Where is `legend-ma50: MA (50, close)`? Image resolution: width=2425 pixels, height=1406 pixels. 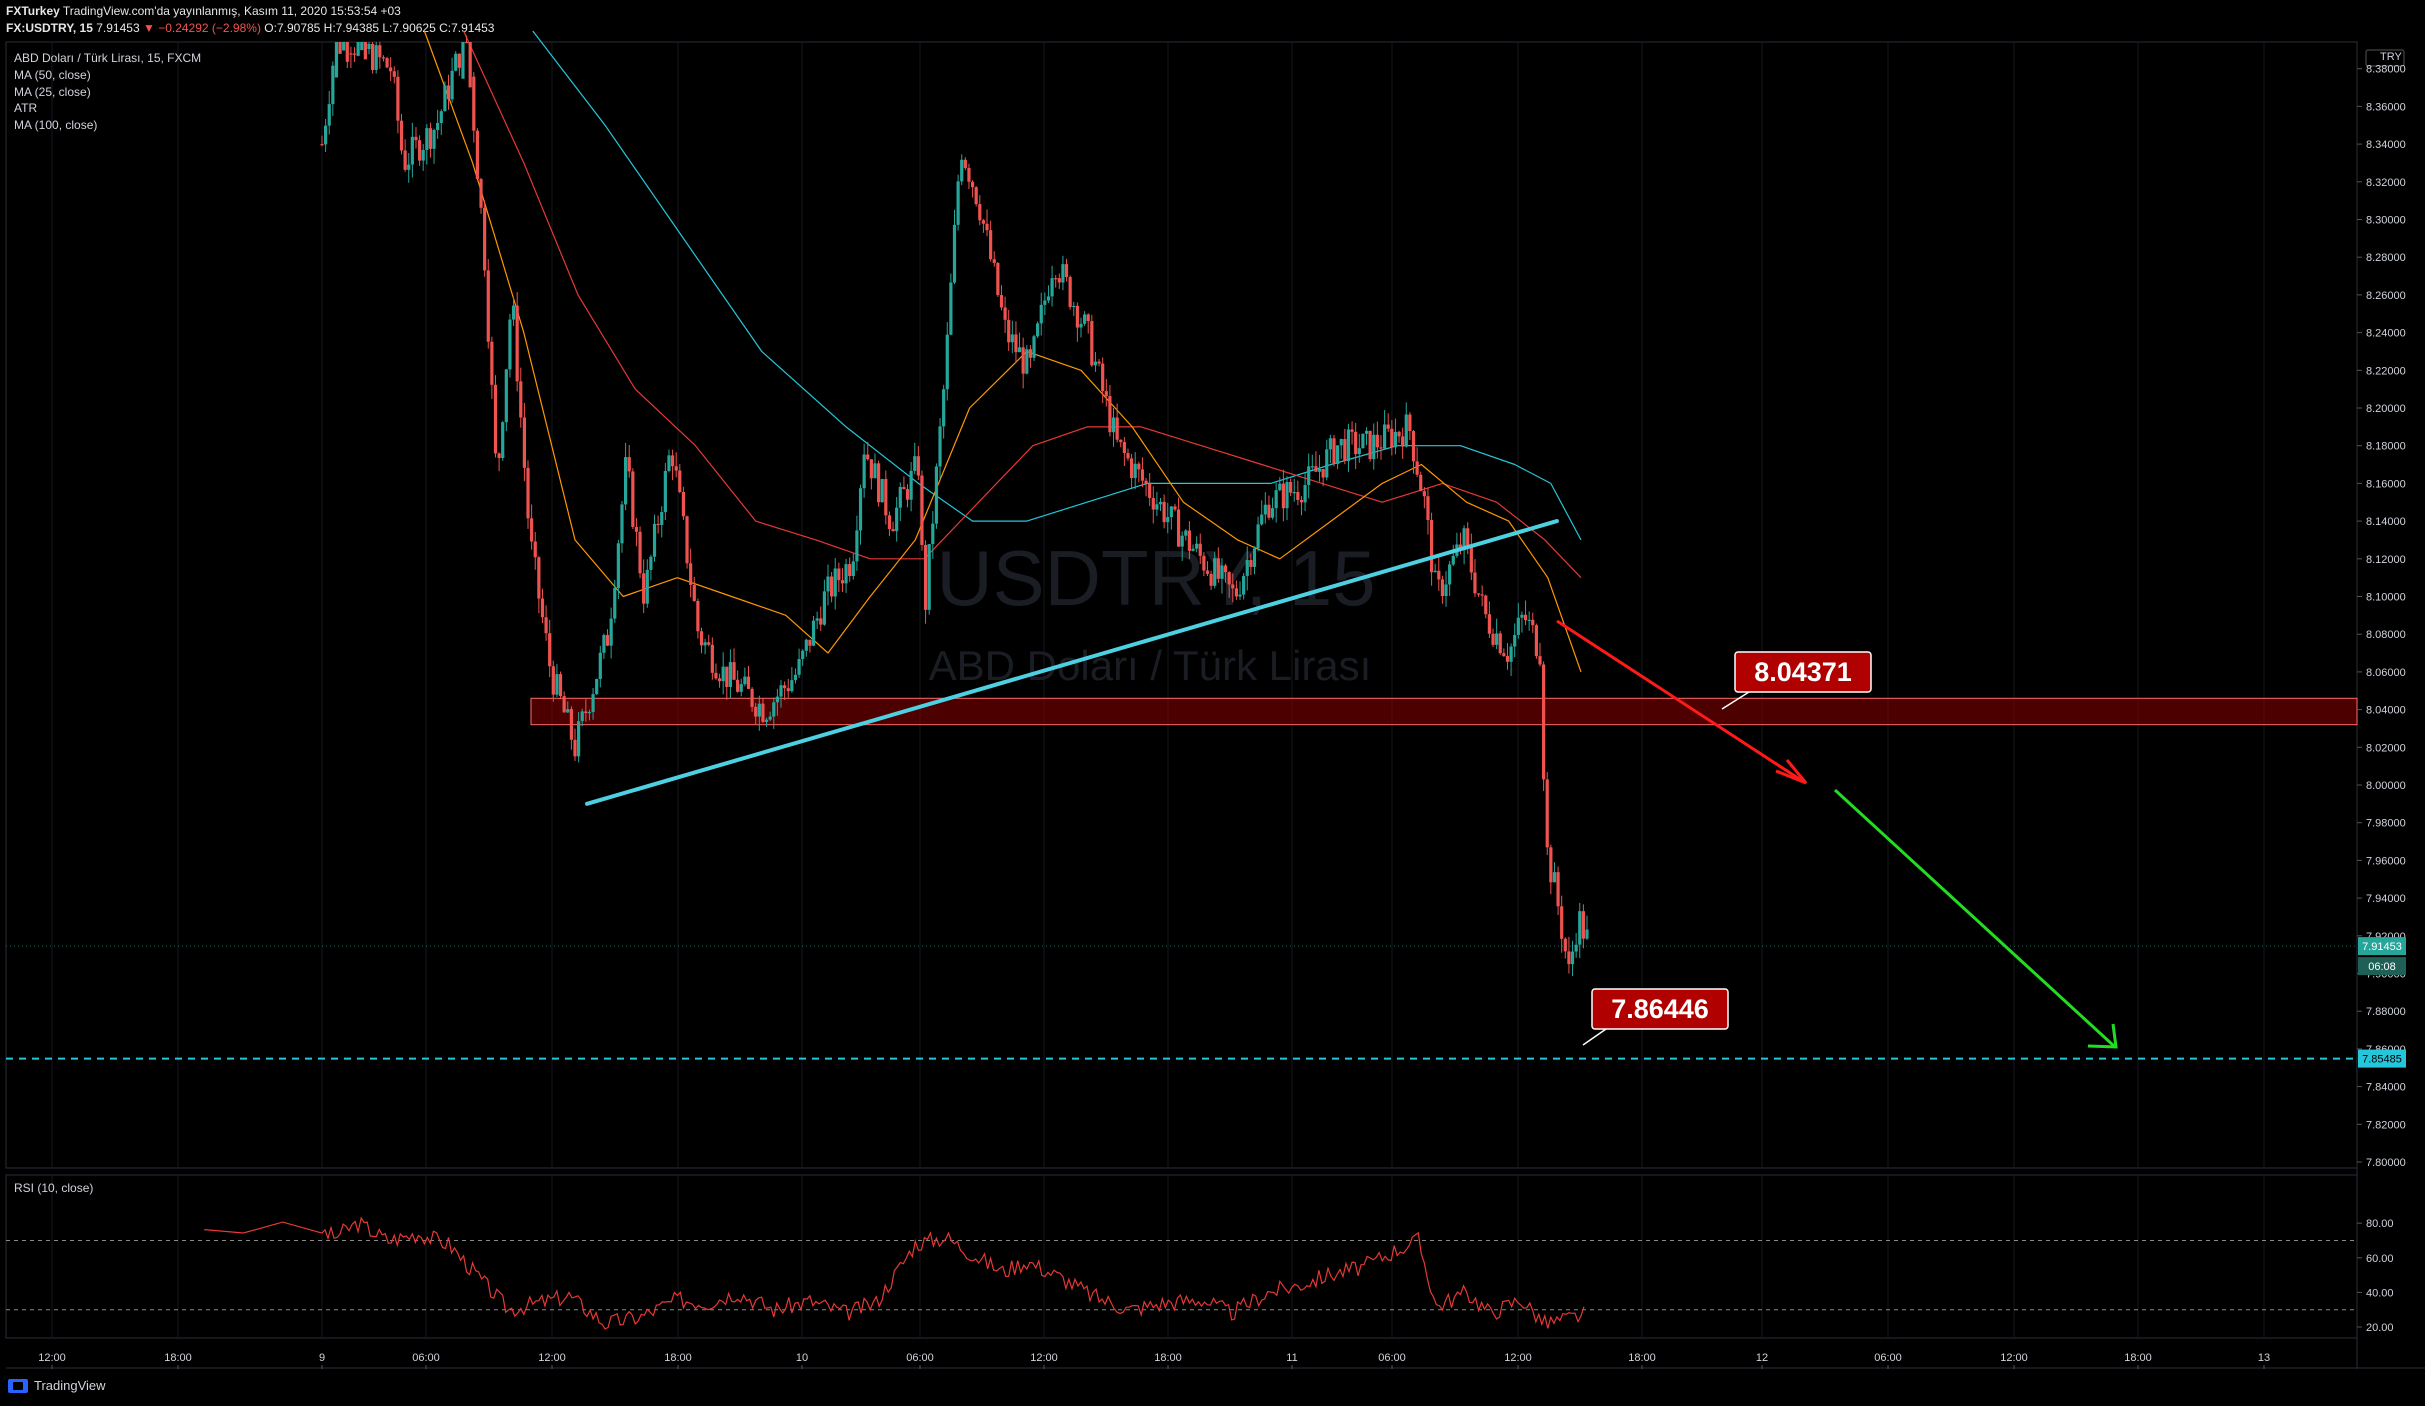 legend-ma50: MA (50, close) is located at coordinates (52, 74).